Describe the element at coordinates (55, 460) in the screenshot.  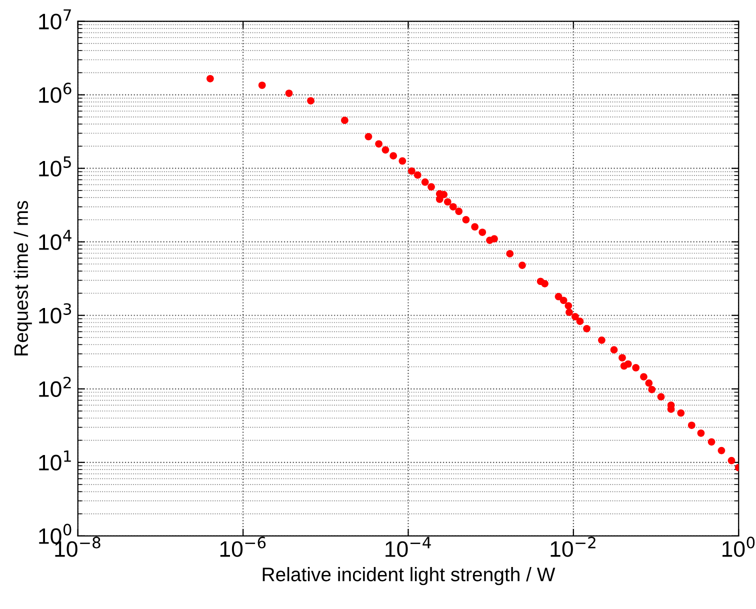
I see `y-tick-label: 10$^{1}$` at that location.